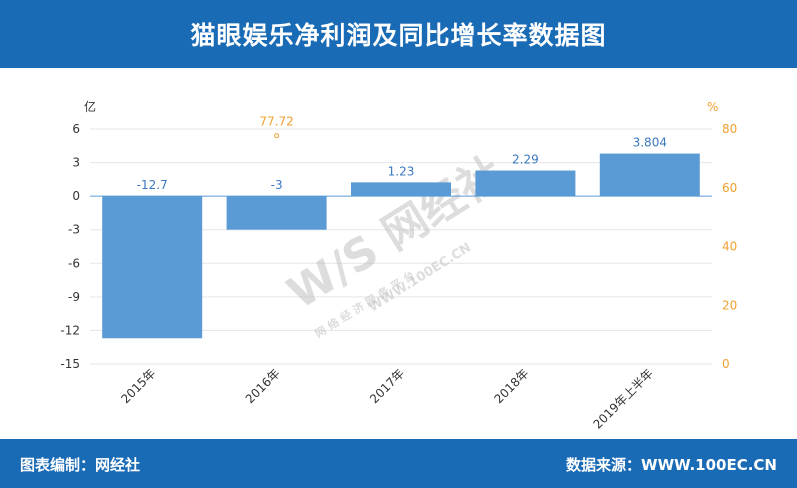 Image resolution: width=797 pixels, height=488 pixels. I want to click on y2-axis-unit: %, so click(712, 107).